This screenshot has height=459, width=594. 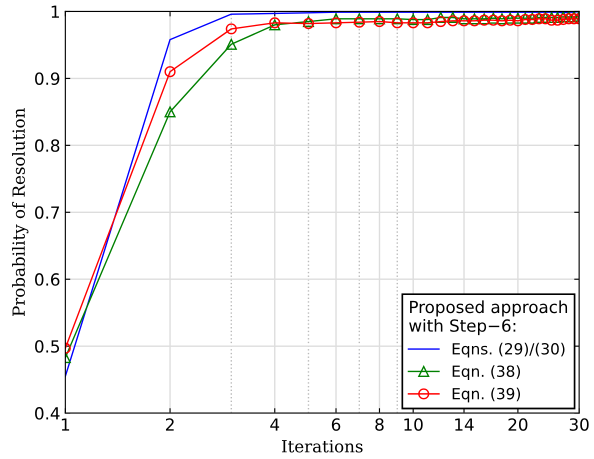 What do you see at coordinates (379, 424) in the screenshot?
I see `x-tick-label: 8` at bounding box center [379, 424].